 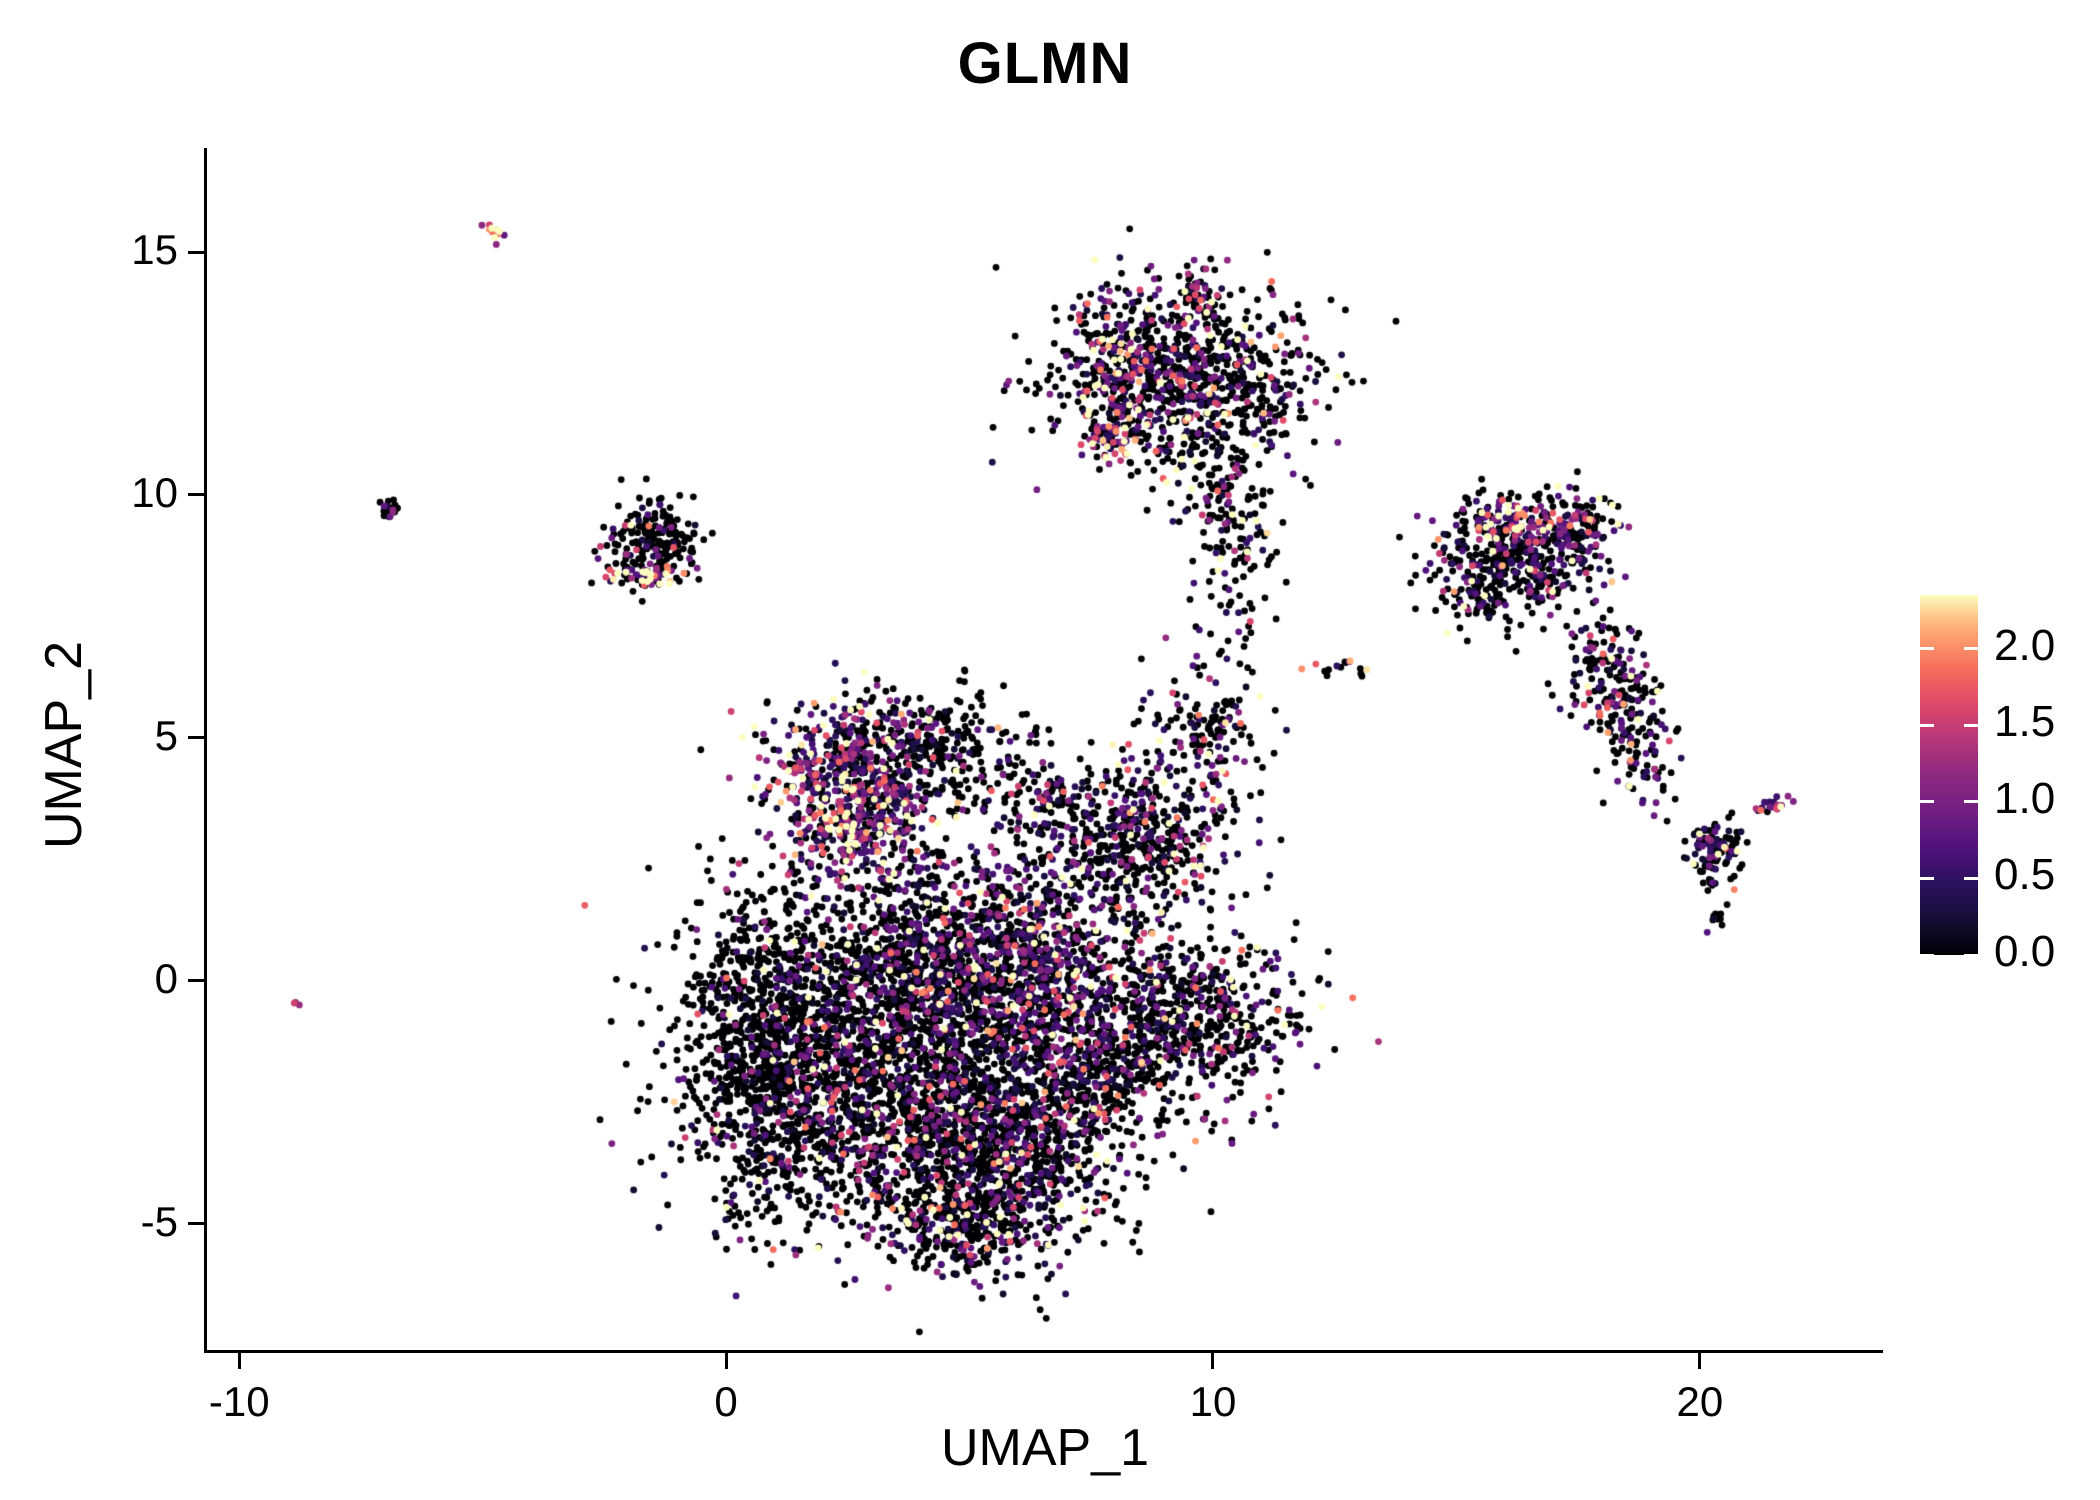 I want to click on colorbar-gradient, so click(x=1949, y=775).